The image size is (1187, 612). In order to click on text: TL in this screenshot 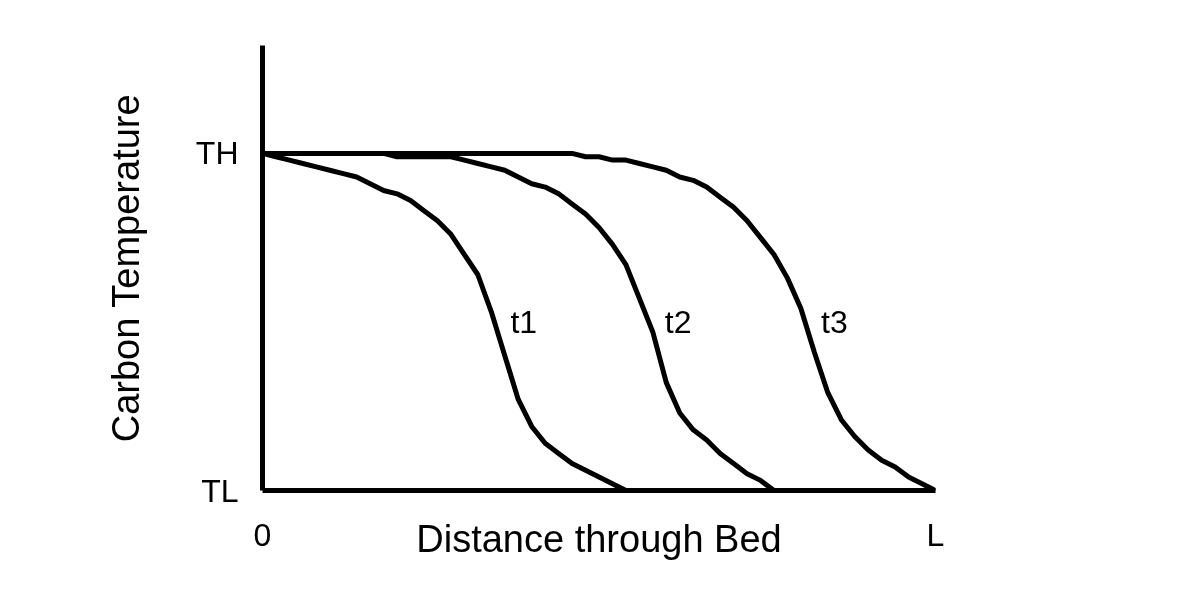, I will do `click(220, 490)`.